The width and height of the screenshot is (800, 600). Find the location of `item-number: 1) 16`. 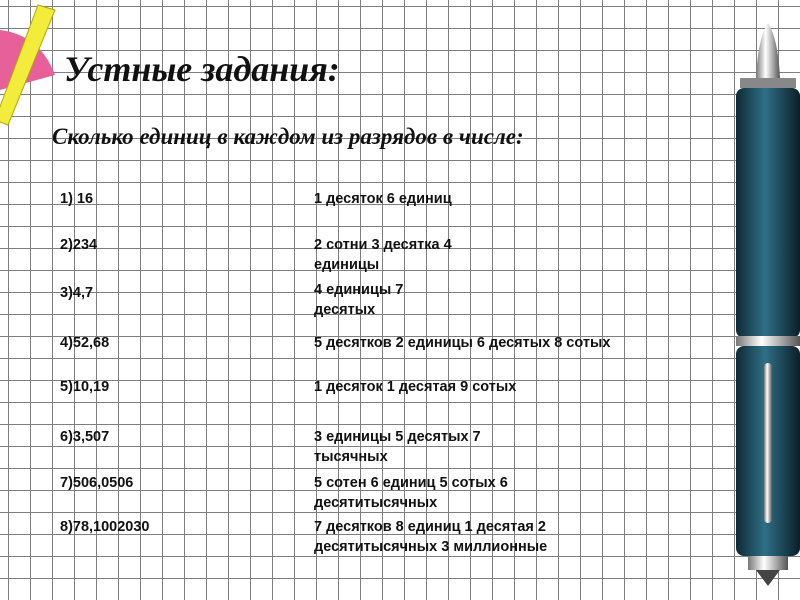

item-number: 1) 16 is located at coordinates (77, 199).